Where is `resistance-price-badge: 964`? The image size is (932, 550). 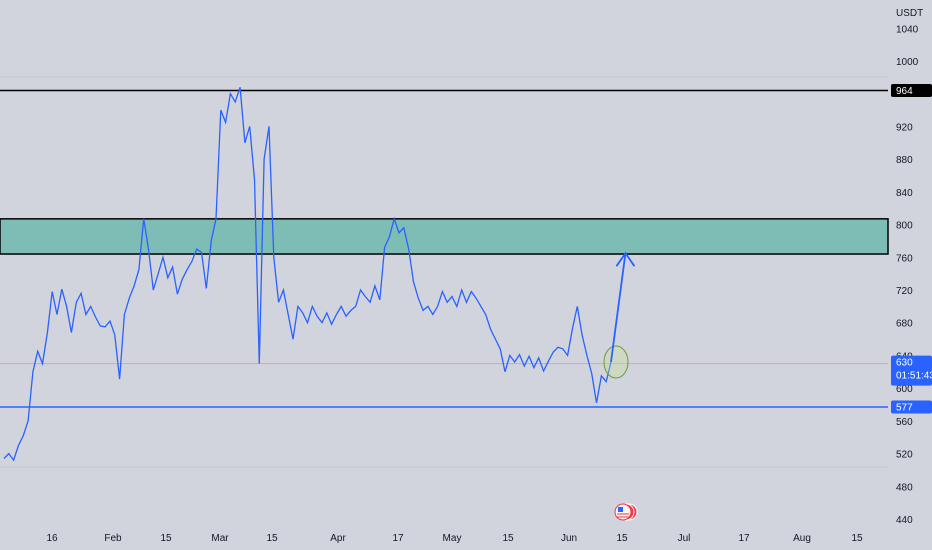 resistance-price-badge: 964 is located at coordinates (911, 90).